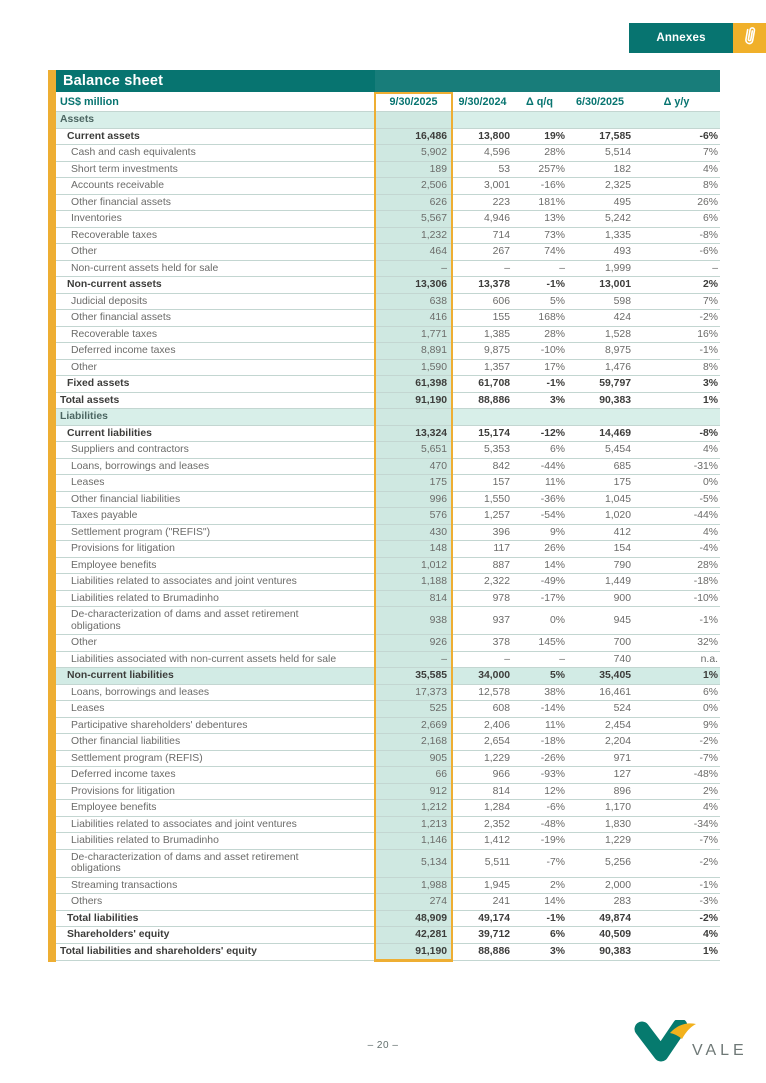 The image size is (766, 1083). What do you see at coordinates (413, 548) in the screenshot?
I see `value-cell: 148` at bounding box center [413, 548].